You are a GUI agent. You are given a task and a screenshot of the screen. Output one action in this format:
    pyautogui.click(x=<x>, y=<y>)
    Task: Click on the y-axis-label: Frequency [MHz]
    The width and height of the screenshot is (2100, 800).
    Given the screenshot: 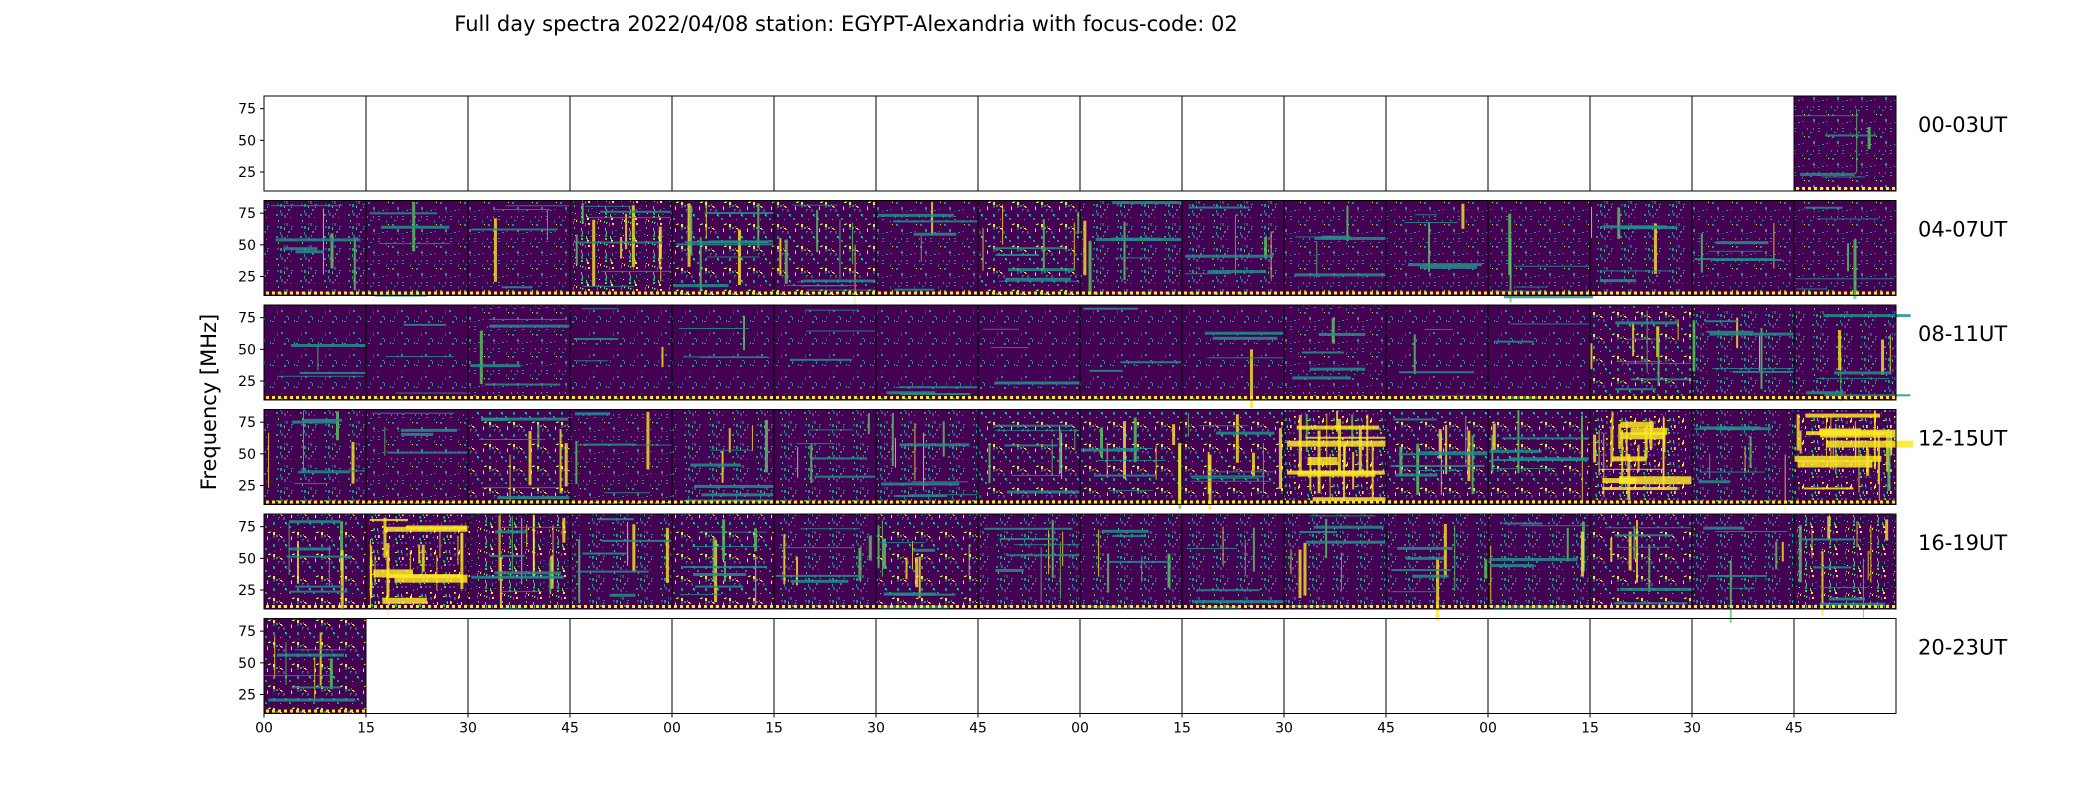 What is the action you would take?
    pyautogui.click(x=209, y=402)
    